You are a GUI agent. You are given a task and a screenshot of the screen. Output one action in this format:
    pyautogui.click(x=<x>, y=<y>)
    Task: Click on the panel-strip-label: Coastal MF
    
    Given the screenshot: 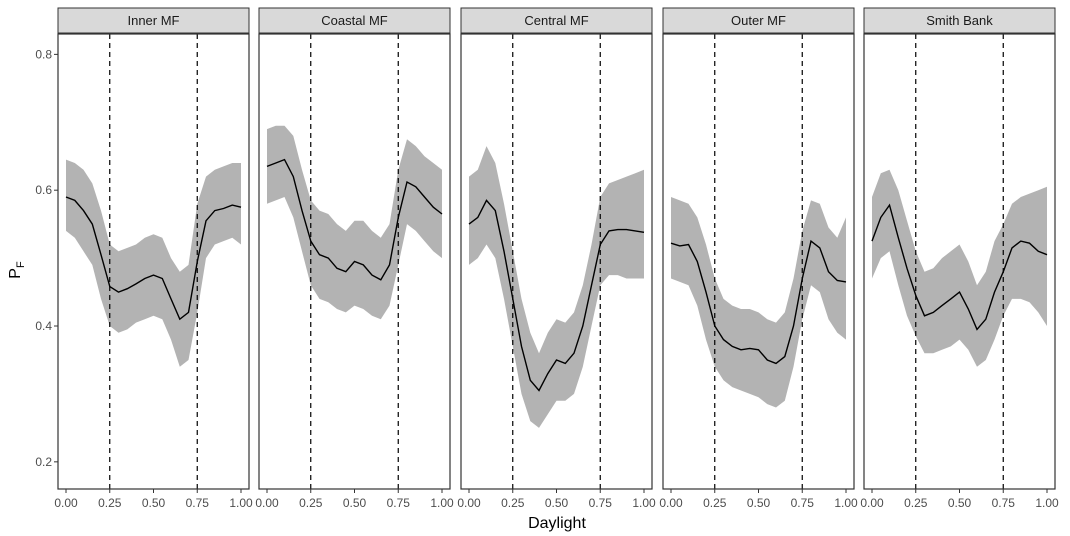 What is the action you would take?
    pyautogui.click(x=354, y=20)
    